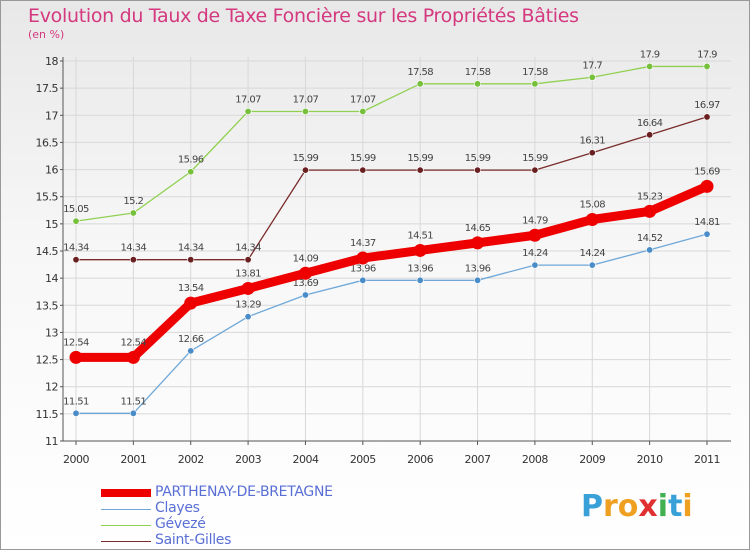  Describe the element at coordinates (133, 459) in the screenshot. I see `x-tick-label: 2001` at that location.